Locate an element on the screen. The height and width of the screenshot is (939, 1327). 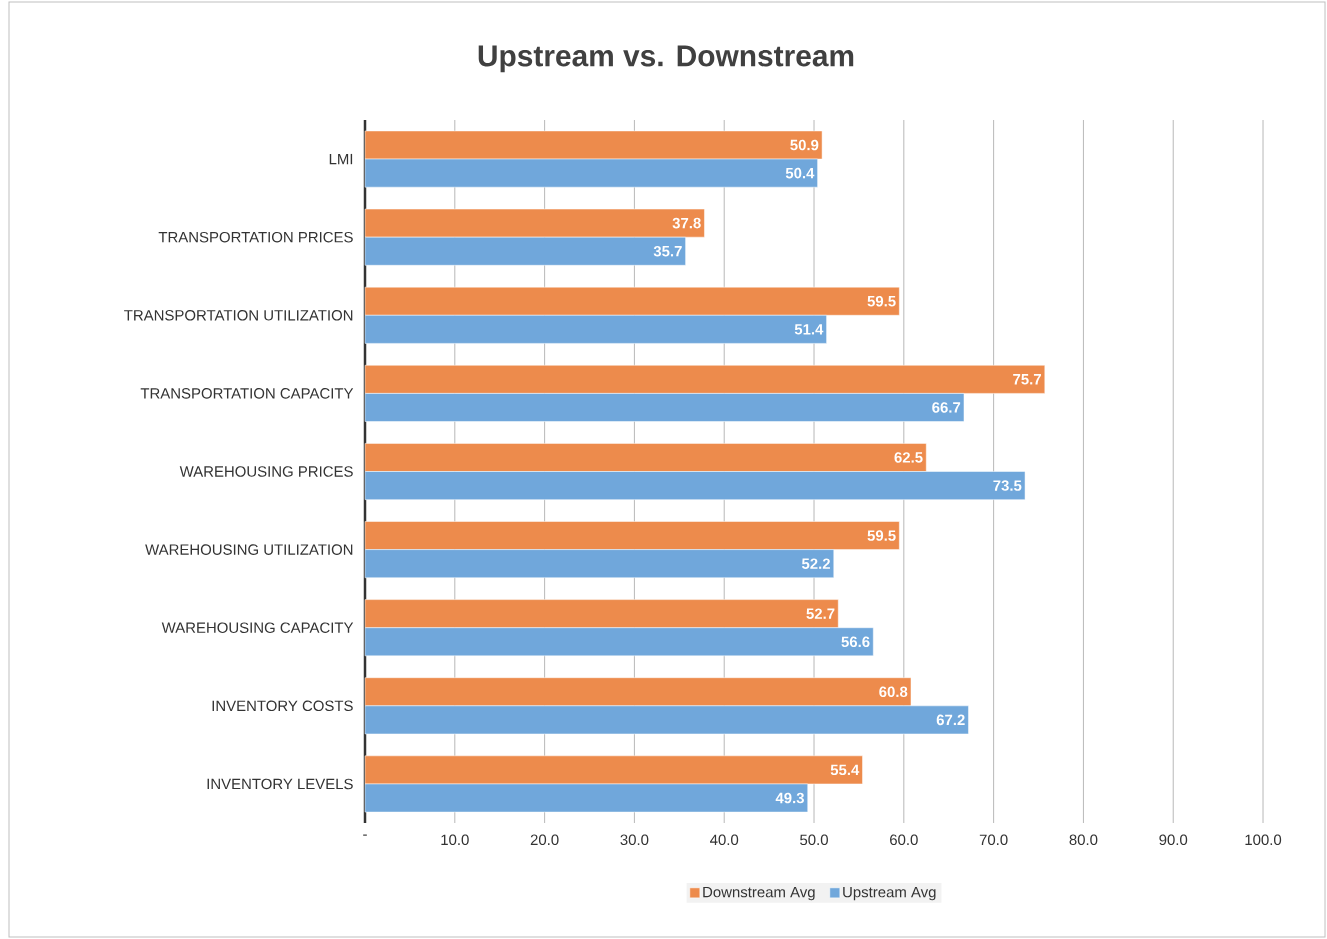
y-tick-label: TRANSPORTATION UTILIZATION is located at coordinates (238, 315).